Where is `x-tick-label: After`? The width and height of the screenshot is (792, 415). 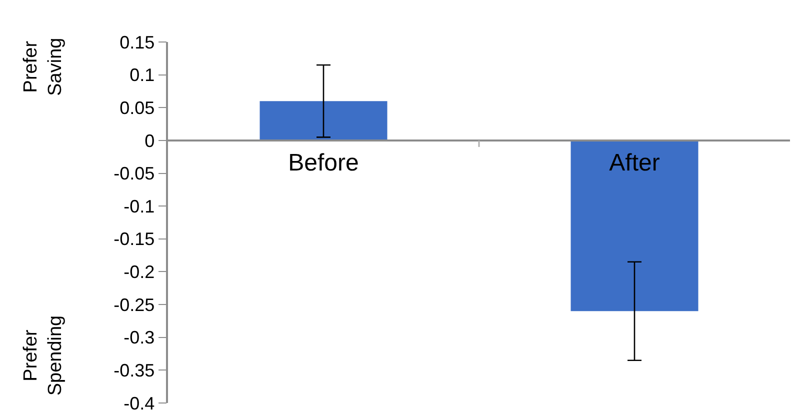 x-tick-label: After is located at coordinates (634, 162).